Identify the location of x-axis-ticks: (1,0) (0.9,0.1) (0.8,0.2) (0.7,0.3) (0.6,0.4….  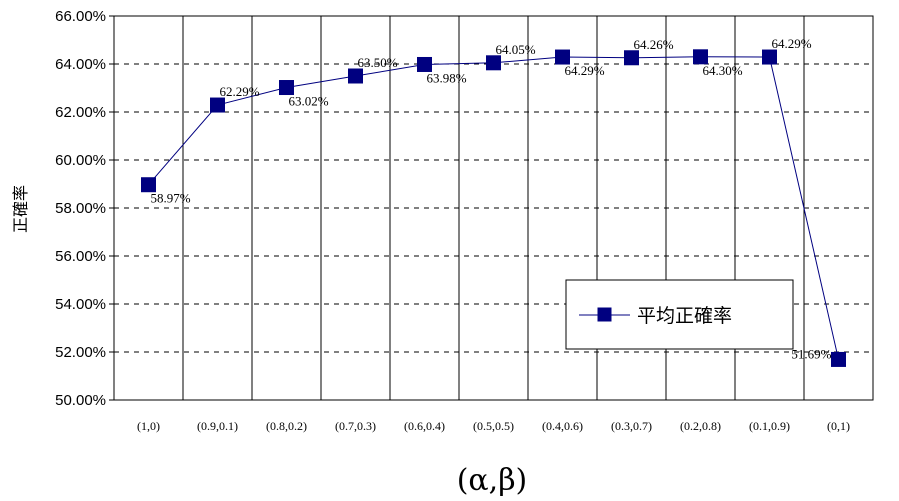
(493, 426).